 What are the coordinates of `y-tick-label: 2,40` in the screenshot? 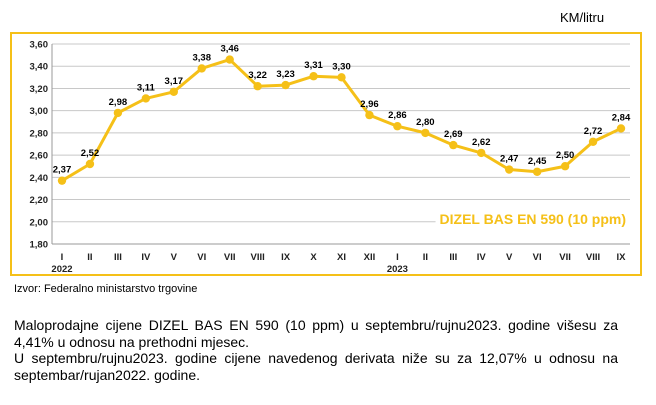 It's located at (39, 178).